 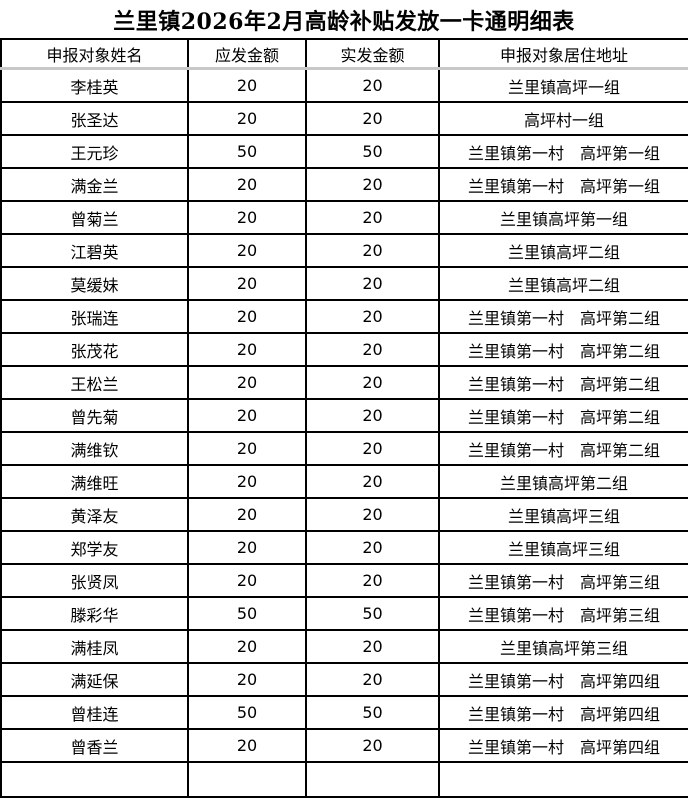 I want to click on cell-applicant-name: 曾香兰, so click(x=94, y=745).